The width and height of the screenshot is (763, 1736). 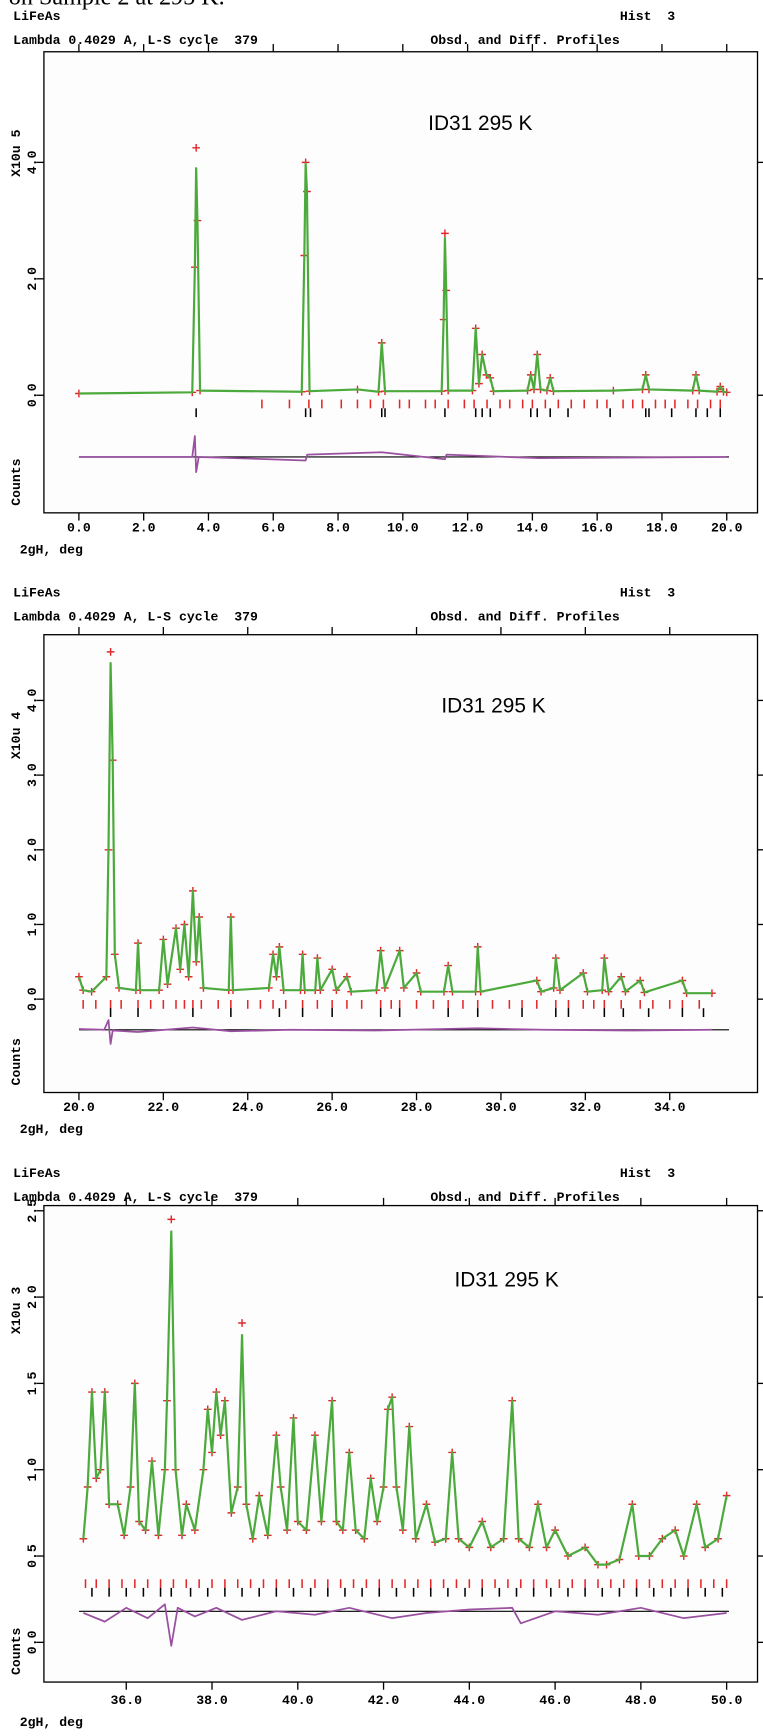 I want to click on y-axis-label: X10u 5, so click(x=16, y=152).